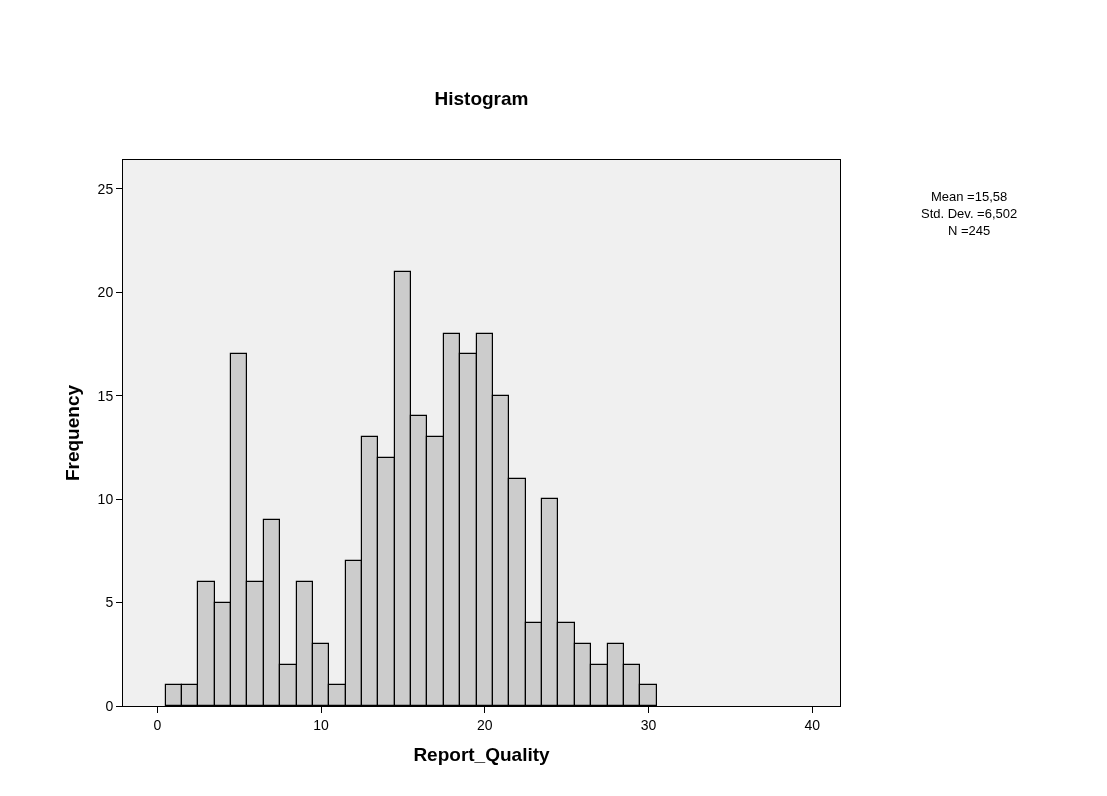 The width and height of the screenshot is (1107, 796). What do you see at coordinates (105, 292) in the screenshot?
I see `y-tick-label: 20` at bounding box center [105, 292].